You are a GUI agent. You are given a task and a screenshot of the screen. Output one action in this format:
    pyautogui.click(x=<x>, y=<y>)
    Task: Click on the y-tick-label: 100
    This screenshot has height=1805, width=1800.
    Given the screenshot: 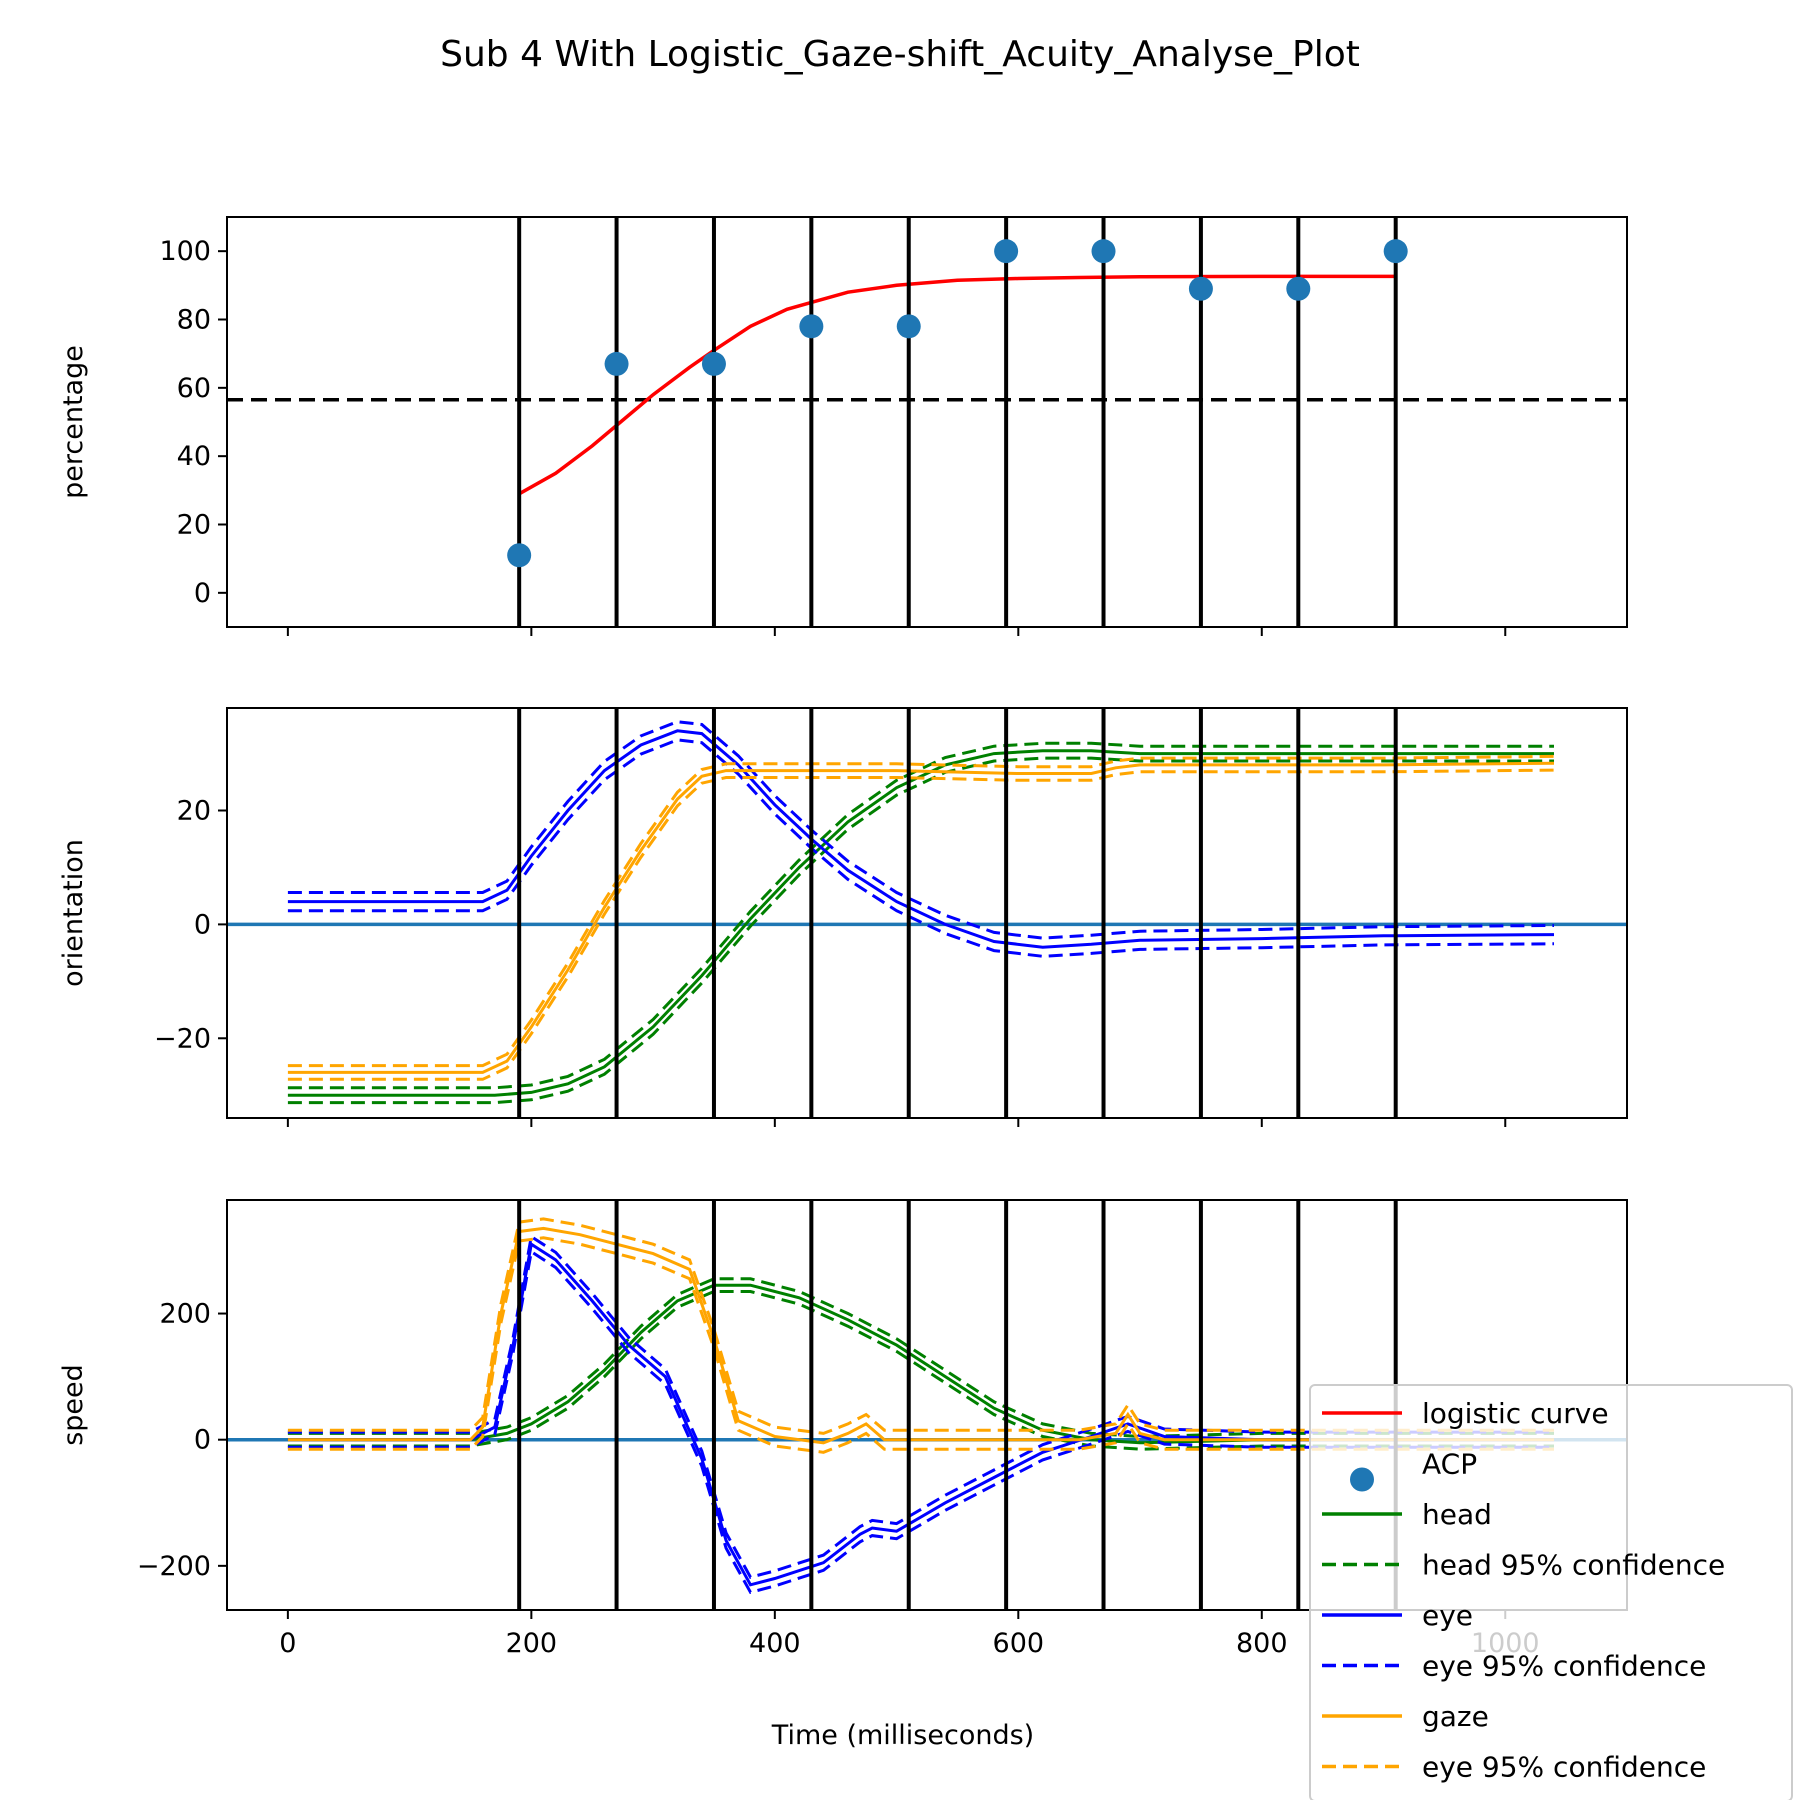 What is the action you would take?
    pyautogui.click(x=185, y=251)
    